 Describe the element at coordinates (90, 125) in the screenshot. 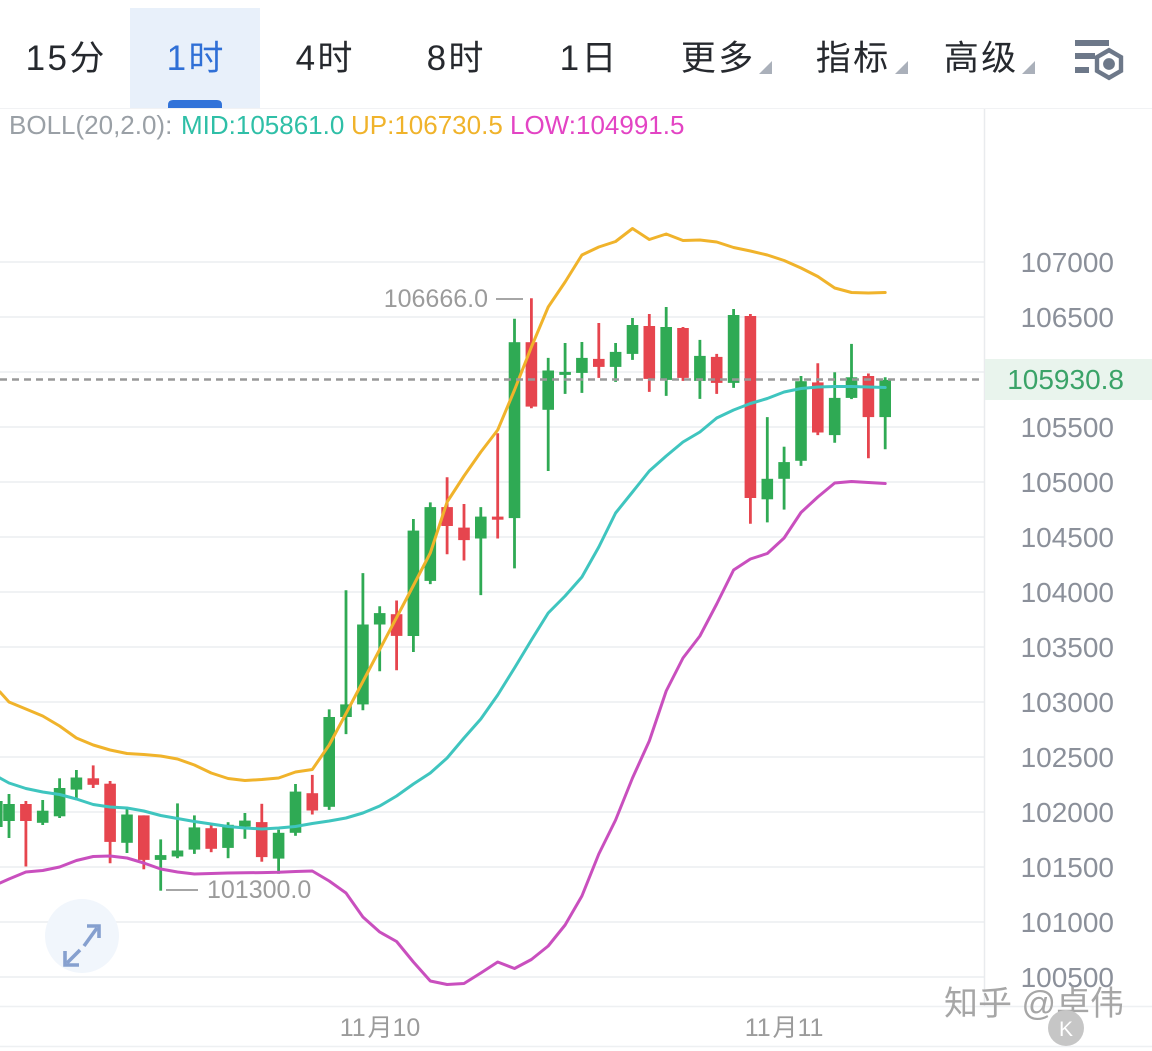

I see `svg-text: BOLL(20,2.0):` at that location.